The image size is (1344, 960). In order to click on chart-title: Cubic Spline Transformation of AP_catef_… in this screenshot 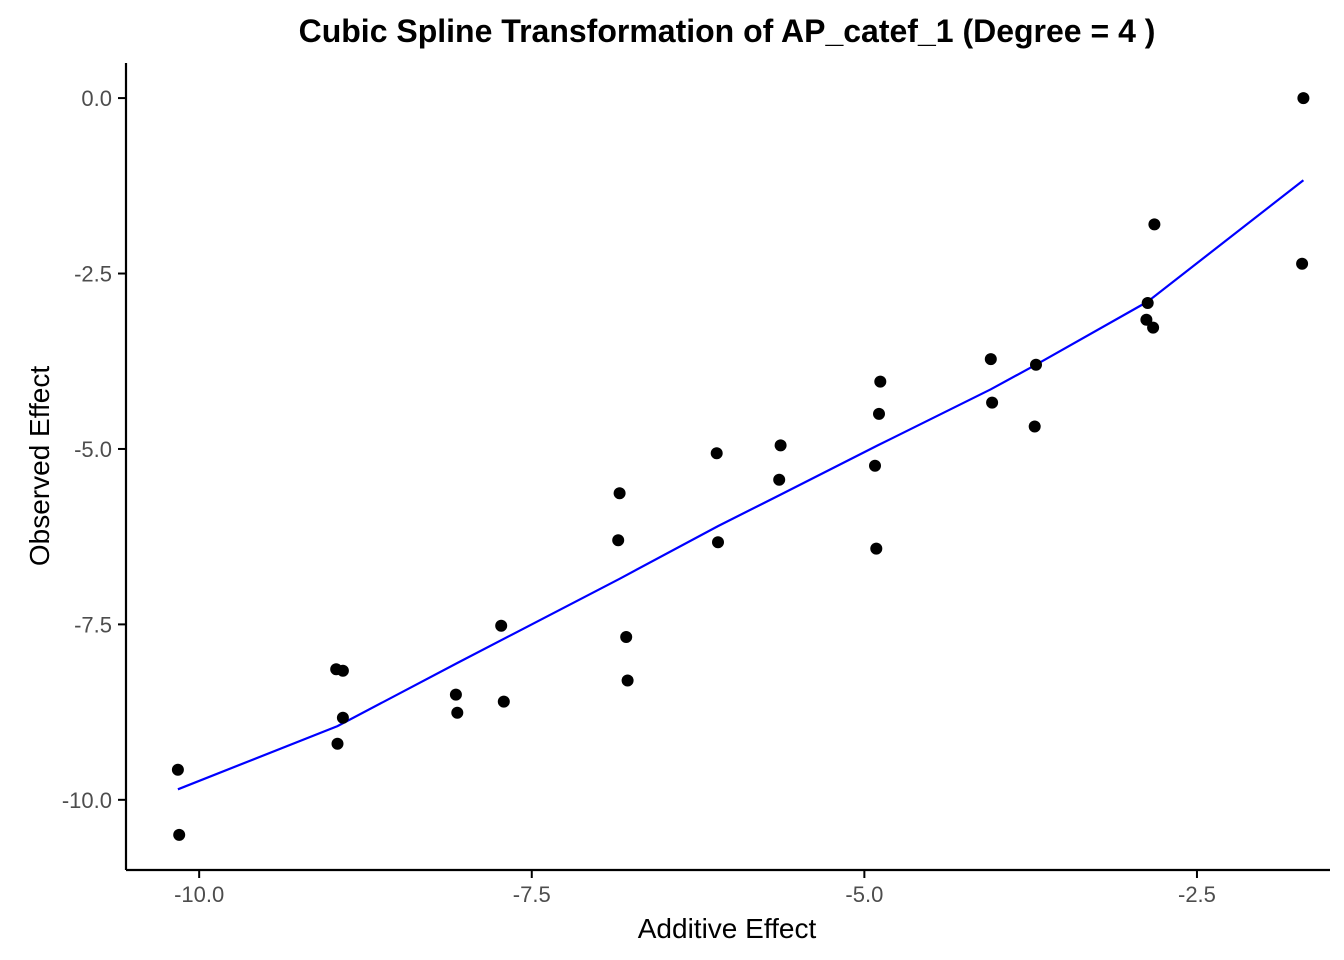, I will do `click(727, 31)`.